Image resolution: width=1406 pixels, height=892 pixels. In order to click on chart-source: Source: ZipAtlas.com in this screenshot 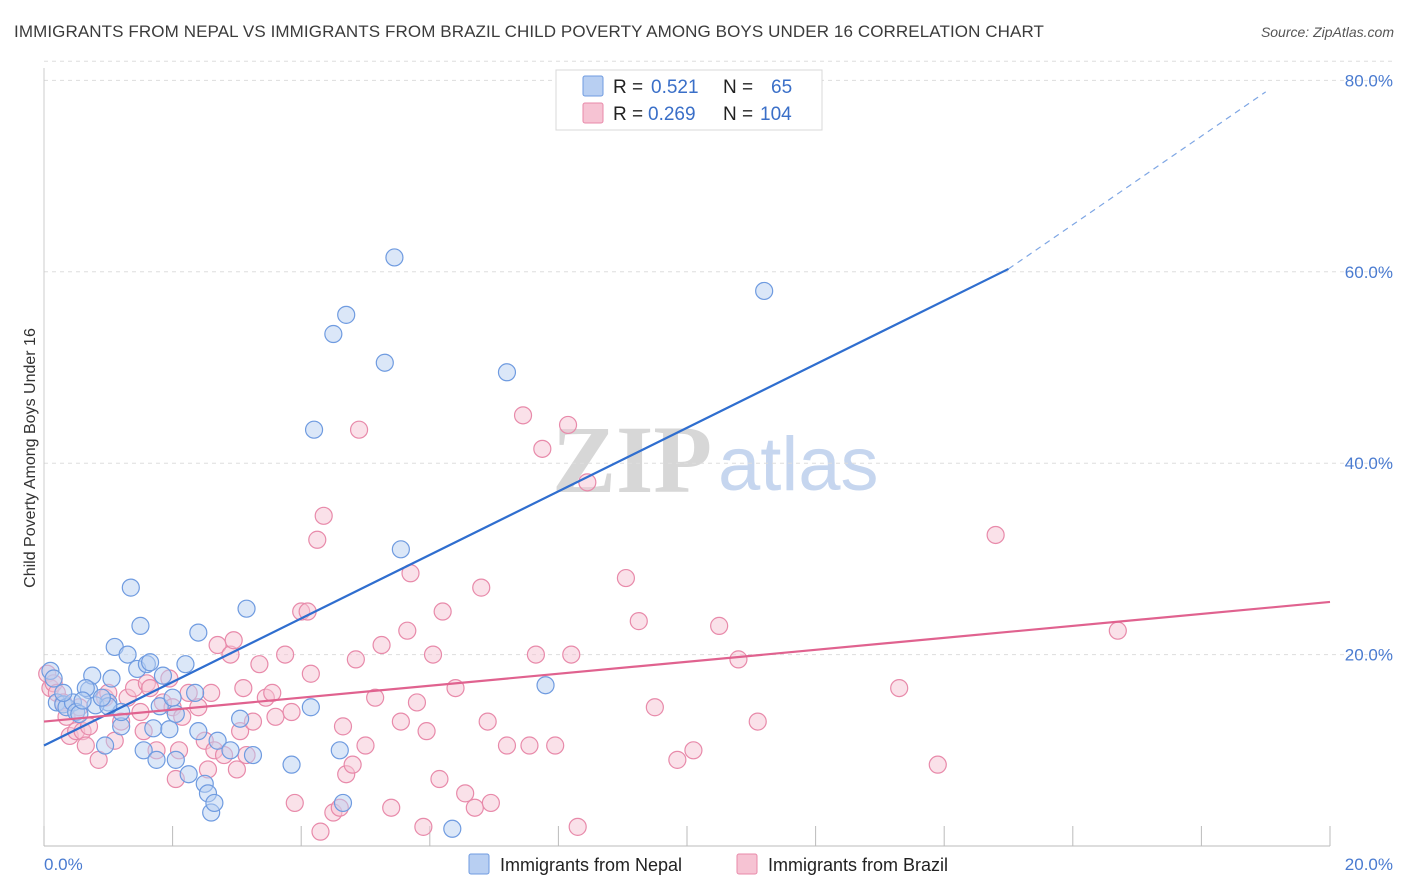, I will do `click(1327, 32)`.